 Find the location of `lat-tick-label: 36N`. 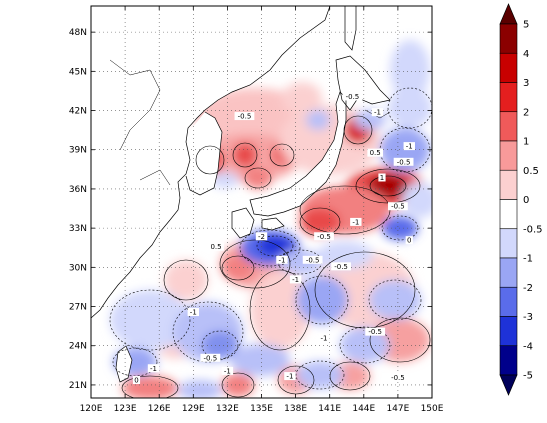

lat-tick-label: 36N is located at coordinates (78, 190).